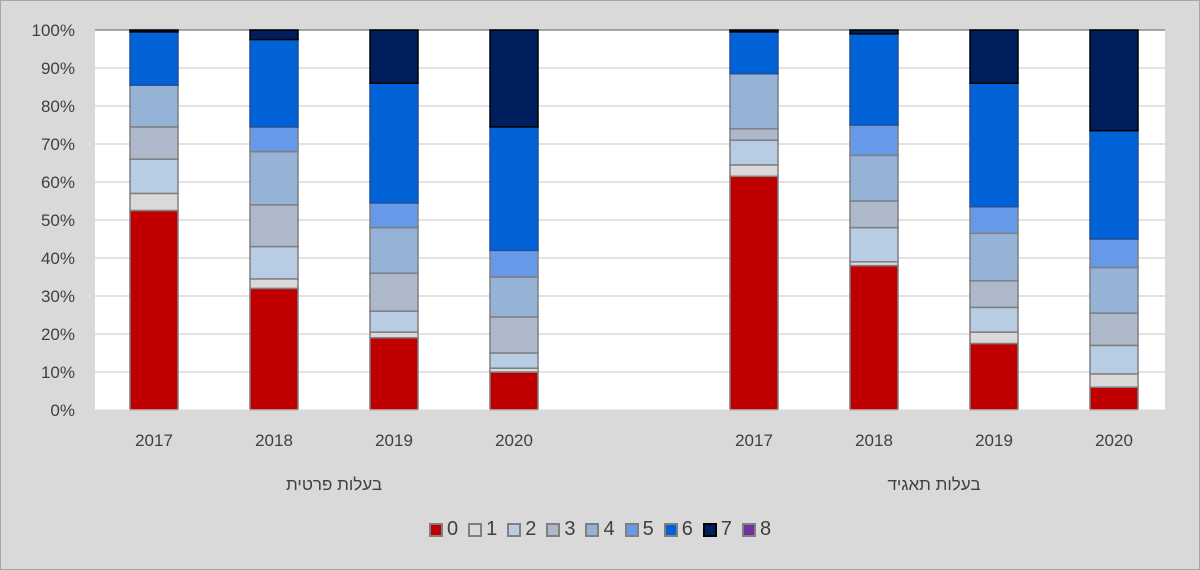 This screenshot has height=570, width=1200. I want to click on y-tick-label: 20%, so click(58, 334).